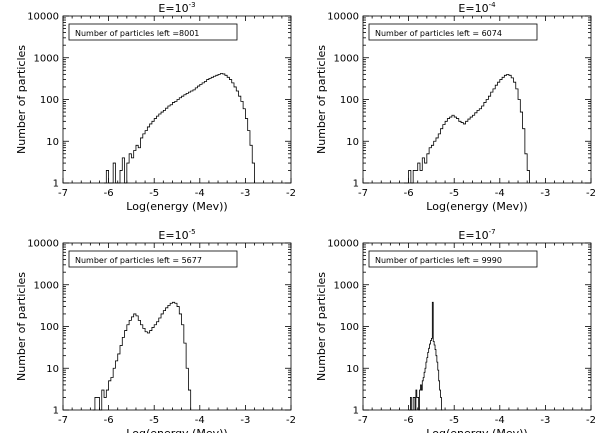 The height and width of the screenshot is (433, 600). Describe the element at coordinates (137, 33) in the screenshot. I see `legend-text: Number of particles left =8001` at that location.